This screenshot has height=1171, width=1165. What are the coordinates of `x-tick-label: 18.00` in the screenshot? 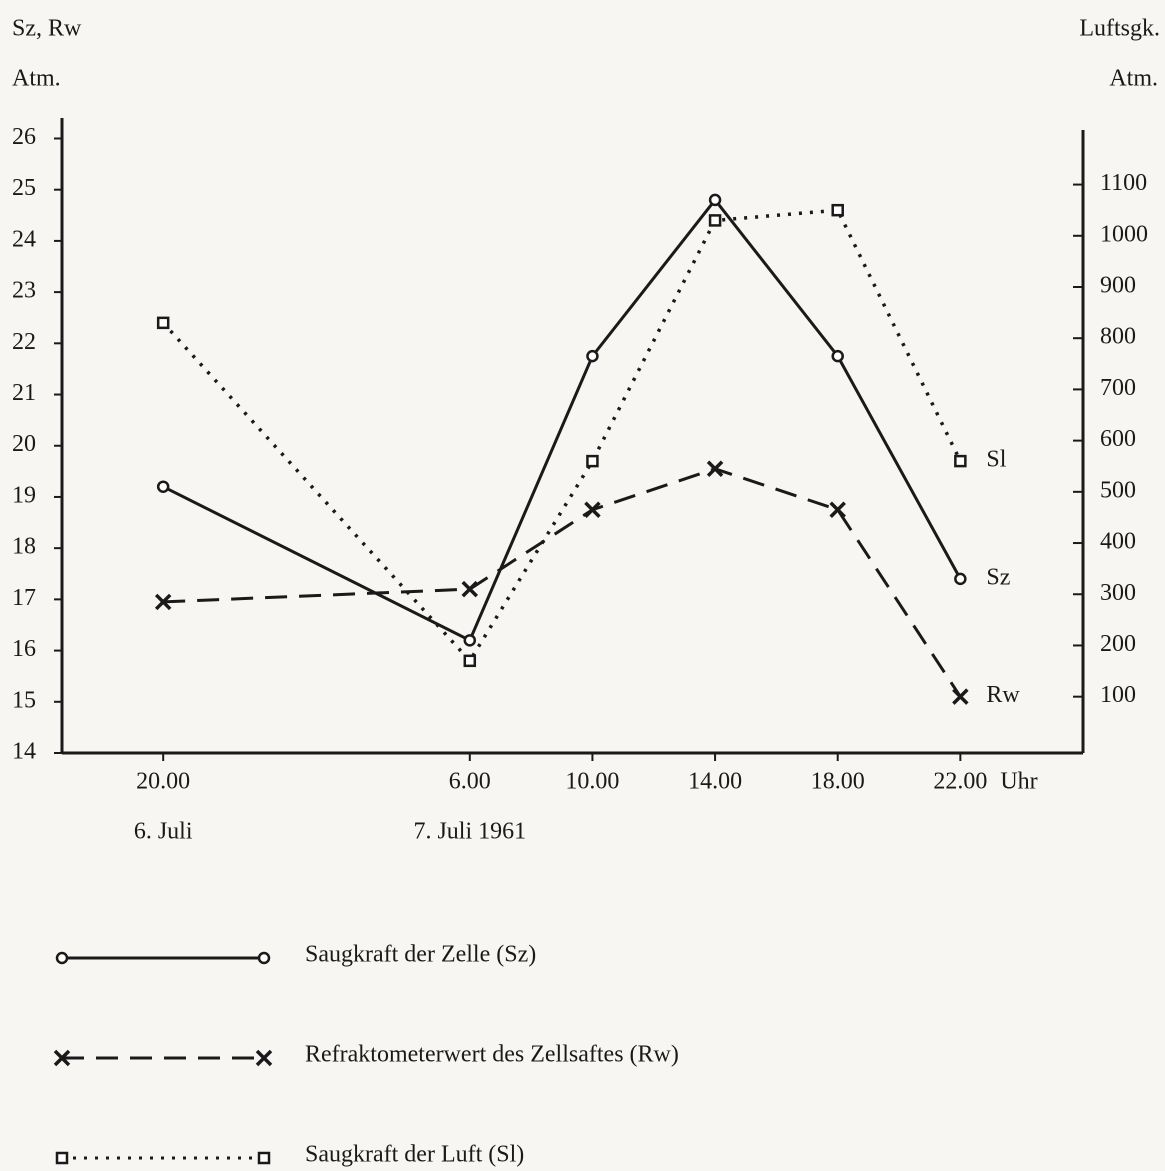 It's located at (838, 782).